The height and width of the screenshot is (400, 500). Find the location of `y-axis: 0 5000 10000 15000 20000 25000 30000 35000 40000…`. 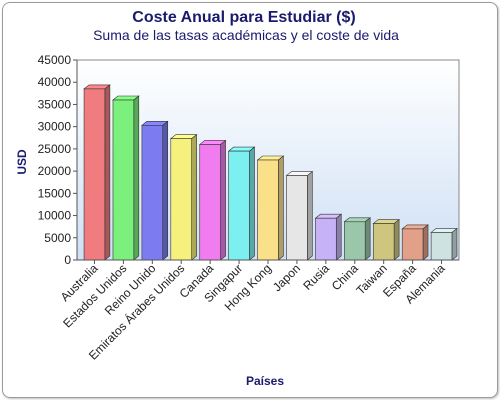

y-axis: 0 5000 10000 15000 20000 25000 30000 35000 40000… is located at coordinates (58, 160).